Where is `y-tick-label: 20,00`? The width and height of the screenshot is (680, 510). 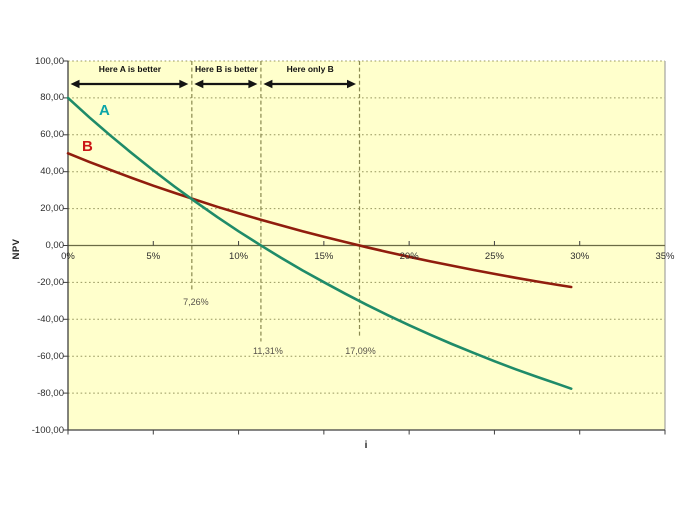 y-tick-label: 20,00 is located at coordinates (52, 209).